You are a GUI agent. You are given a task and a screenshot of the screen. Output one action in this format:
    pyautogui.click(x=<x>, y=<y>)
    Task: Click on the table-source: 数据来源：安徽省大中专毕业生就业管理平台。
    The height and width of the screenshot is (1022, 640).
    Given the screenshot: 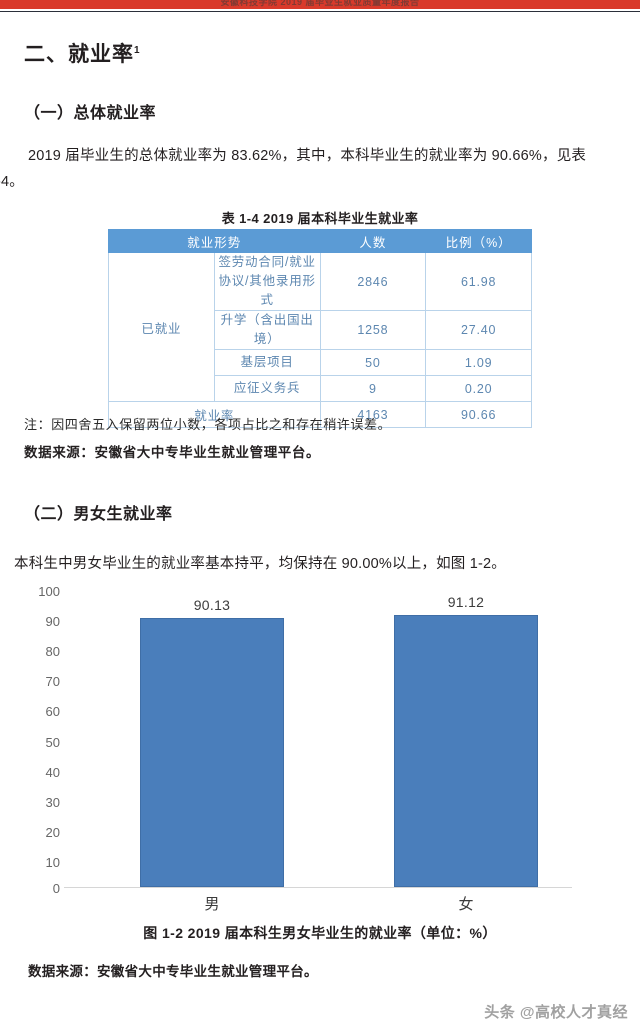 What is the action you would take?
    pyautogui.click(x=172, y=452)
    